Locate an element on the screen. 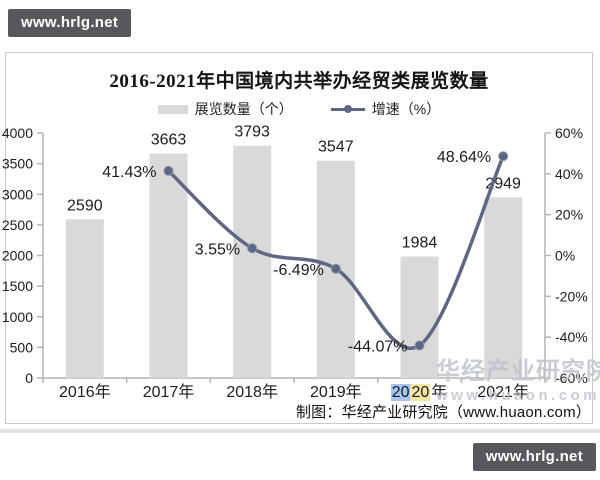 The image size is (600, 480). bar-2016年 is located at coordinates (84, 298).